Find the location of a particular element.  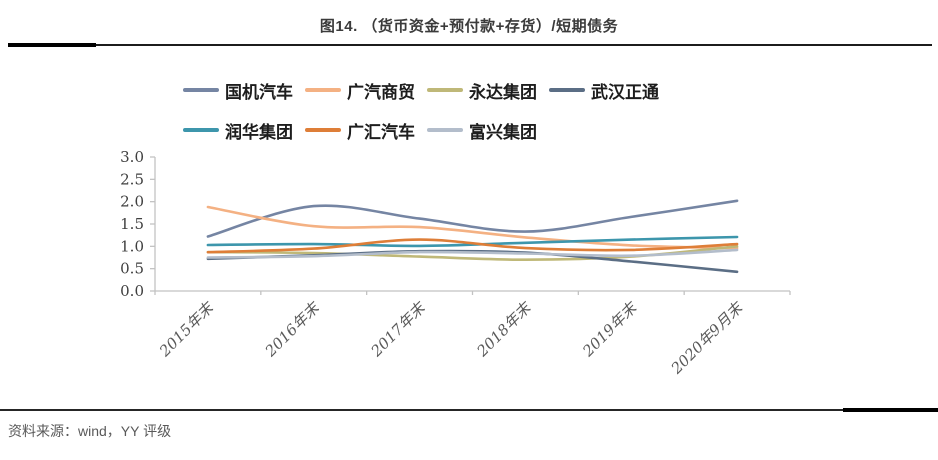

x-axis-label: 2016年末 is located at coordinates (292, 329).